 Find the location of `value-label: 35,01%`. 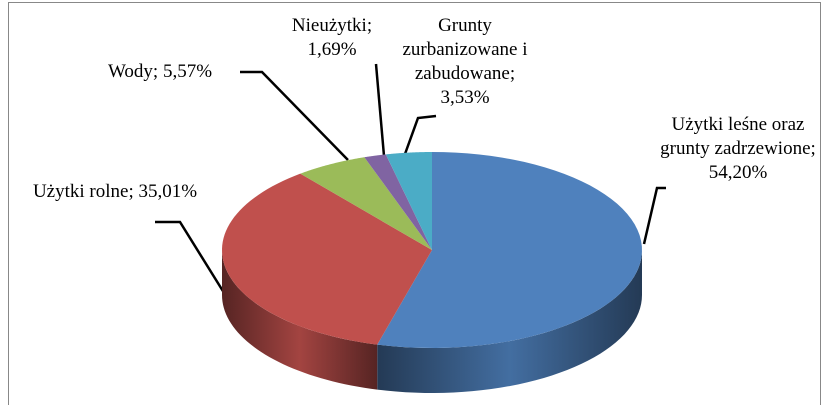

value-label: 35,01% is located at coordinates (168, 191).